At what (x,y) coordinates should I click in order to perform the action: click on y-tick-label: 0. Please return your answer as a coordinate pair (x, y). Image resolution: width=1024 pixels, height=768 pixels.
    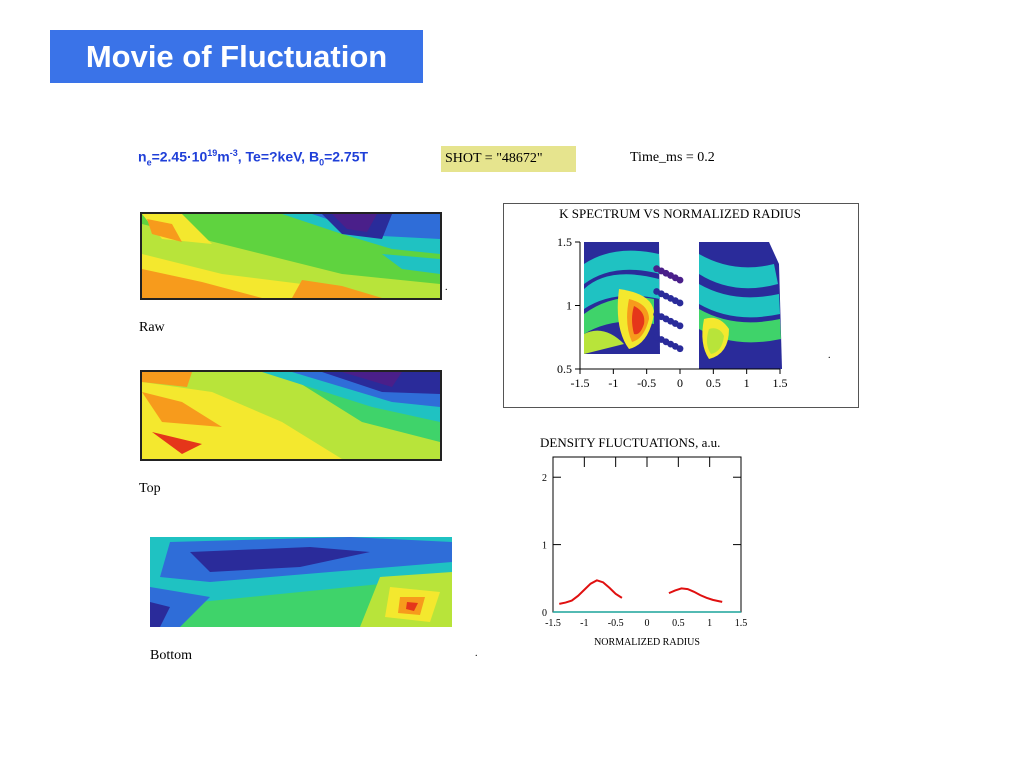
    Looking at the image, I should click on (544, 613).